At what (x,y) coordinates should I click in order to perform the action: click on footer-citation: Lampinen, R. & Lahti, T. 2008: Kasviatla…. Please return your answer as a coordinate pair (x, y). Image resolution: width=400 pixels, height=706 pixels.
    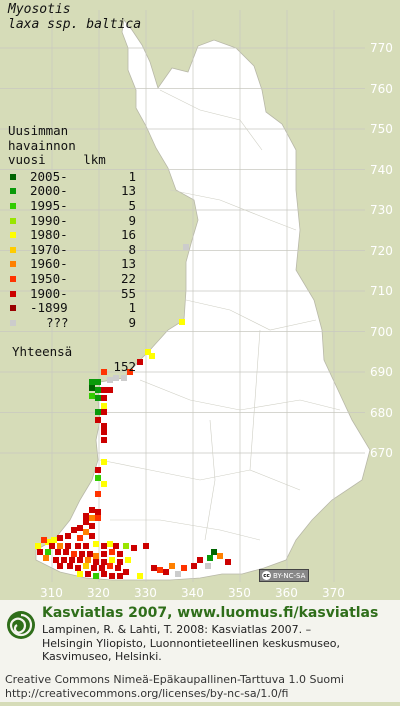
    Looking at the image, I should click on (191, 643).